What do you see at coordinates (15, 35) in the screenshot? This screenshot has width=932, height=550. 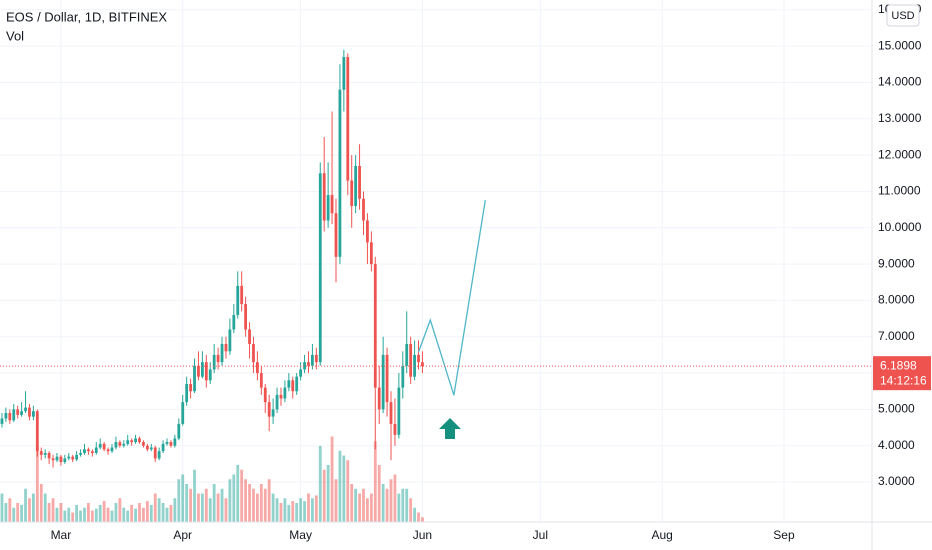 I see `volume-label: Vol` at bounding box center [15, 35].